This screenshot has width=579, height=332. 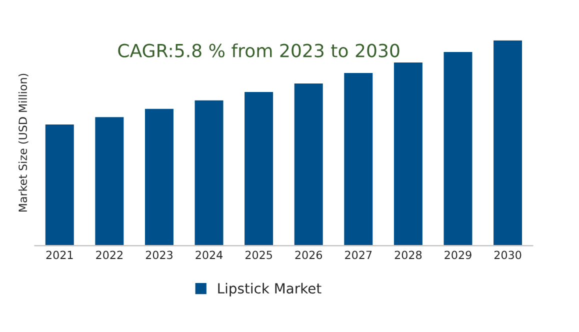 What do you see at coordinates (23, 143) in the screenshot?
I see `y-axis-title: Market Size (USD Million)` at bounding box center [23, 143].